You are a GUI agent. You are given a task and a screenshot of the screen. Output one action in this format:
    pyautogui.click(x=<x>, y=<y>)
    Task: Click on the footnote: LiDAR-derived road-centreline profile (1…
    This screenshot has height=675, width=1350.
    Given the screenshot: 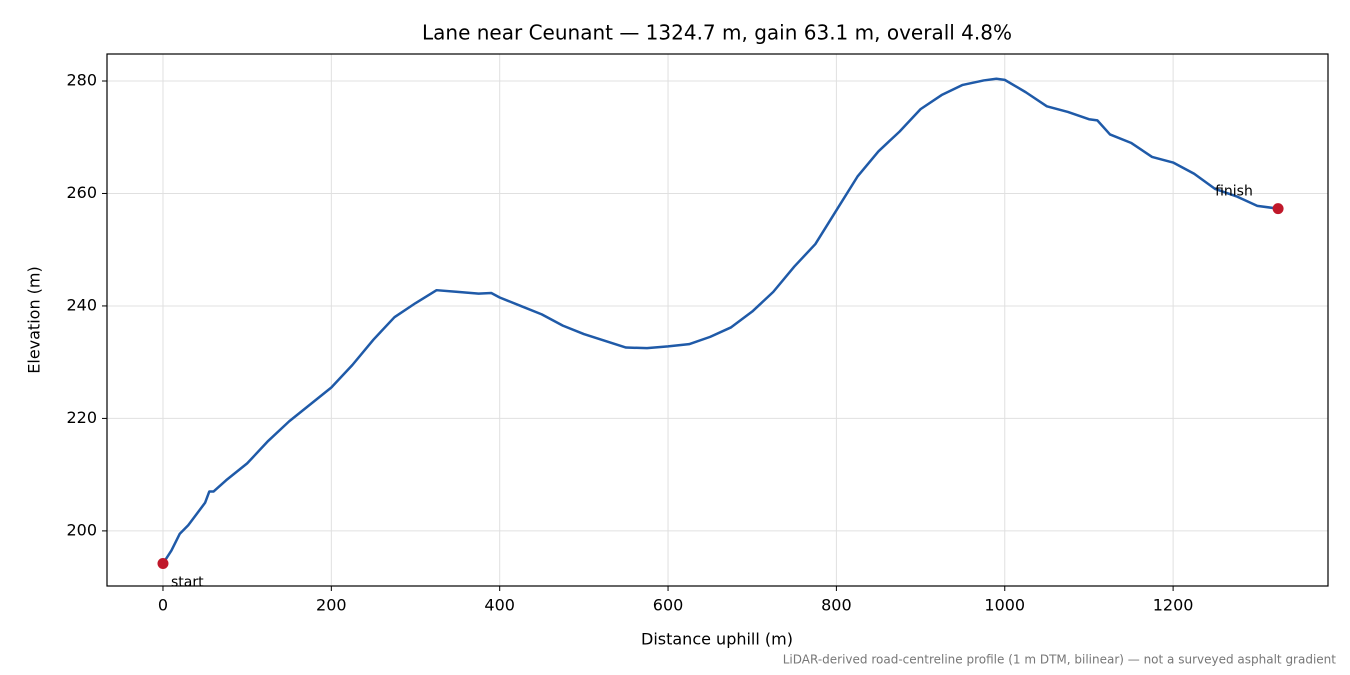 What is the action you would take?
    pyautogui.click(x=1060, y=660)
    